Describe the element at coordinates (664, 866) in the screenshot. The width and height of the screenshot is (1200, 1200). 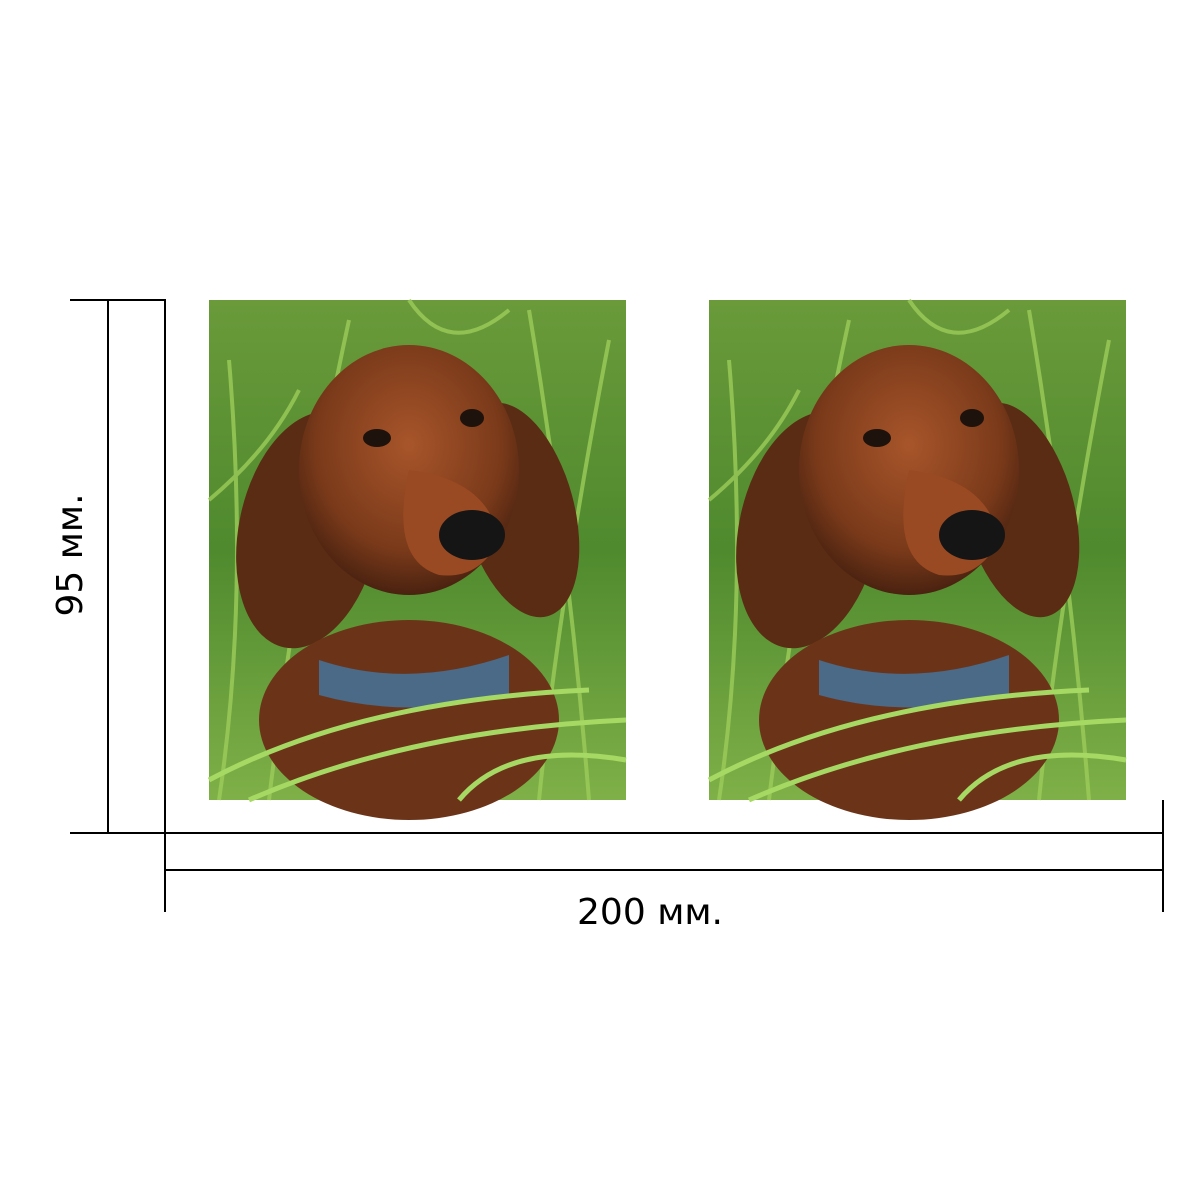
I see `width-dimension: 200 мм.` at that location.